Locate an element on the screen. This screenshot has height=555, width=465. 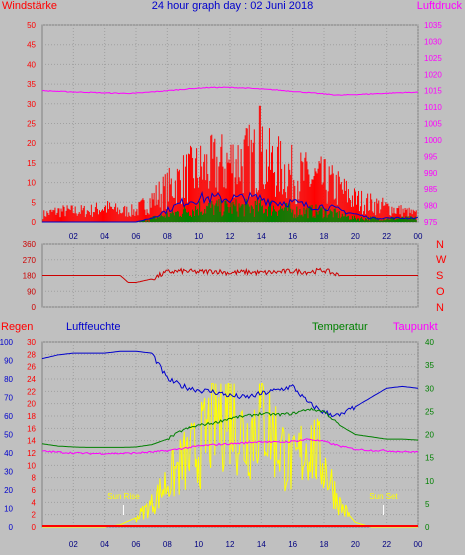
pressure-tick-label: 1015 is located at coordinates (433, 91).